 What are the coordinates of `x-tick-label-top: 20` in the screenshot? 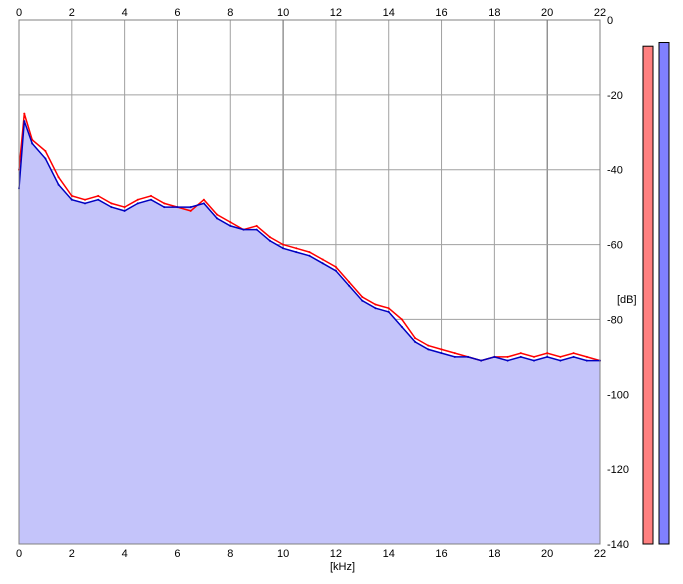 It's located at (547, 13).